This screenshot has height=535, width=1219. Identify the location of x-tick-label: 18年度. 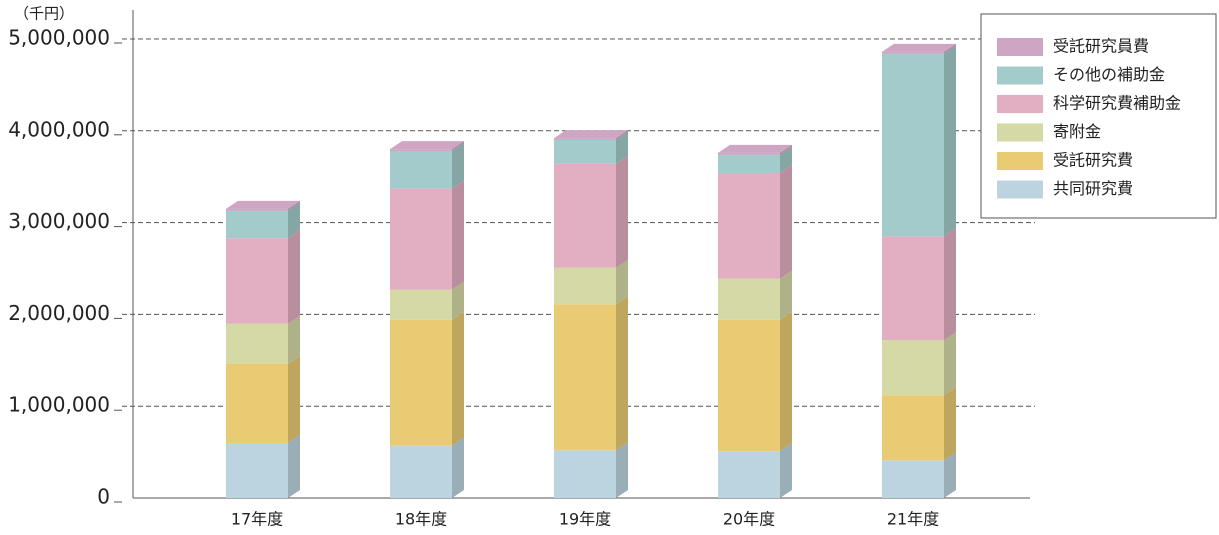
(421, 519).